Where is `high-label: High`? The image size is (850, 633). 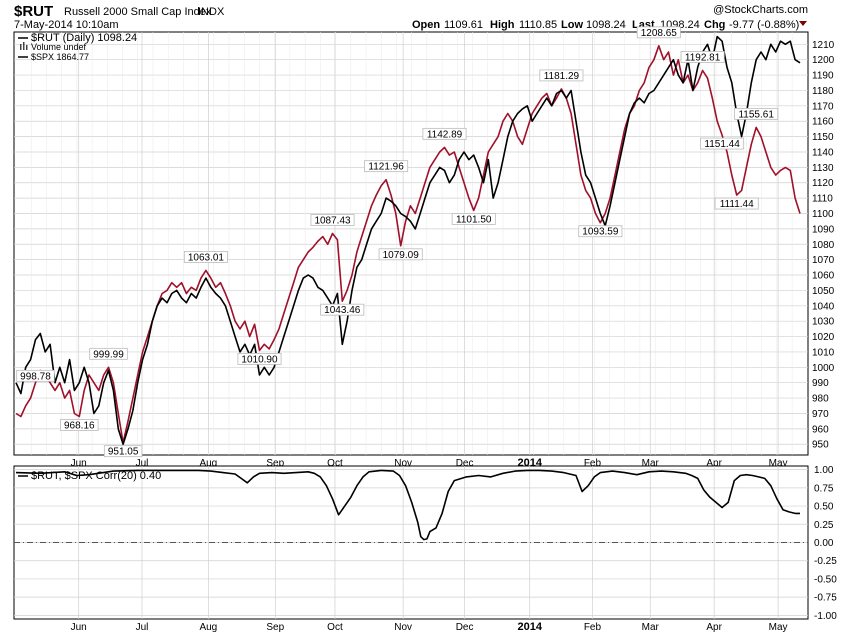 high-label: High is located at coordinates (502, 25).